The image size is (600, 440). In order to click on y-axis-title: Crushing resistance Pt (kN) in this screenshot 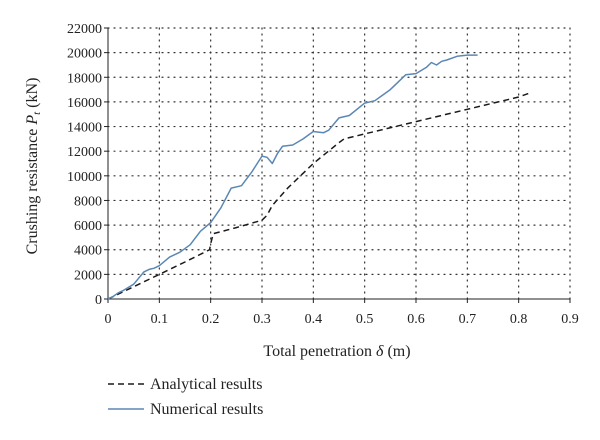, I will do `click(33, 166)`.